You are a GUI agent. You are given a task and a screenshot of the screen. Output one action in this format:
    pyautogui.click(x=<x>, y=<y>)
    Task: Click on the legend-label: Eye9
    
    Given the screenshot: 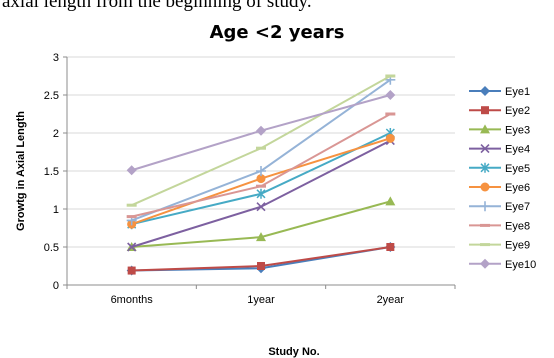 What is the action you would take?
    pyautogui.click(x=517, y=246)
    